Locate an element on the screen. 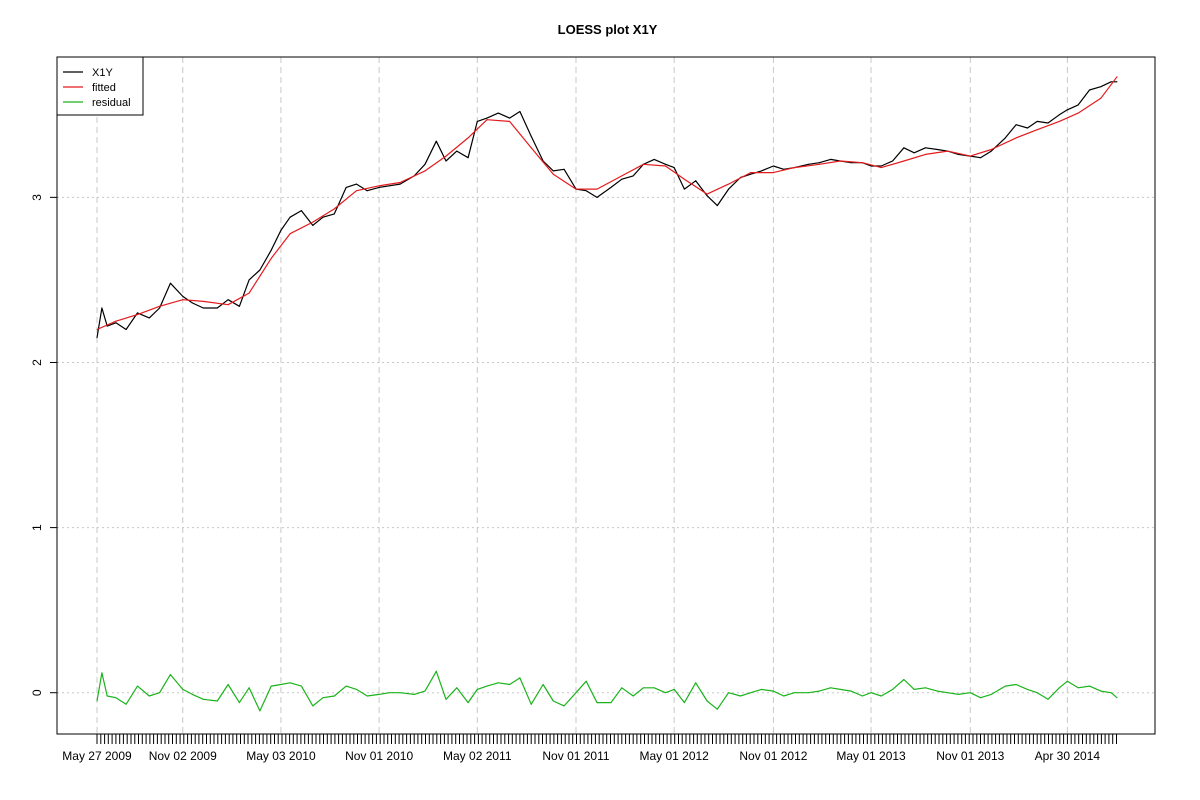 The image size is (1200, 800). legend-box is located at coordinates (100, 86).